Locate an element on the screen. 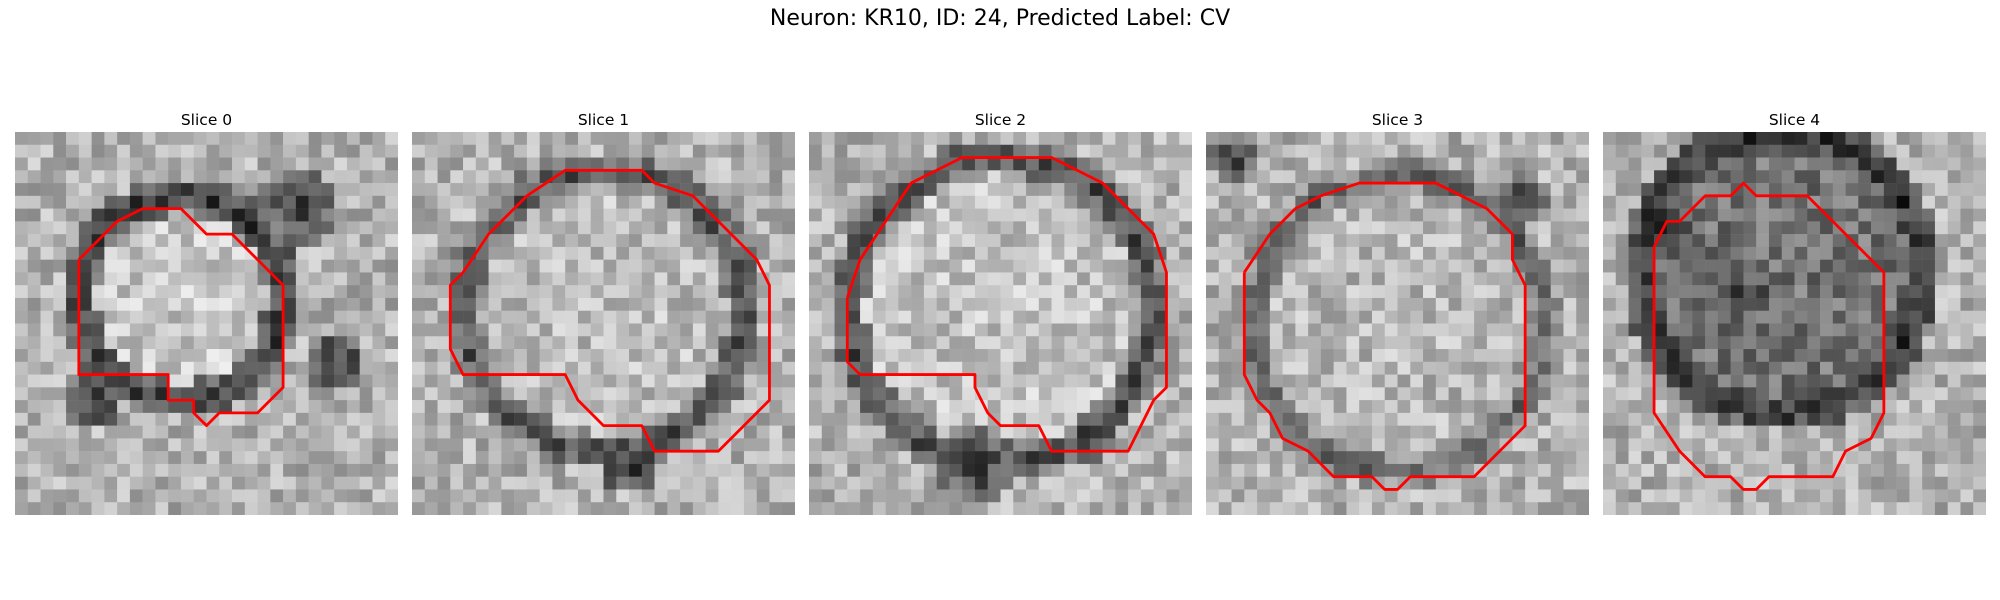 The height and width of the screenshot is (600, 2000). slice-title: Slice 4 is located at coordinates (1794, 120).